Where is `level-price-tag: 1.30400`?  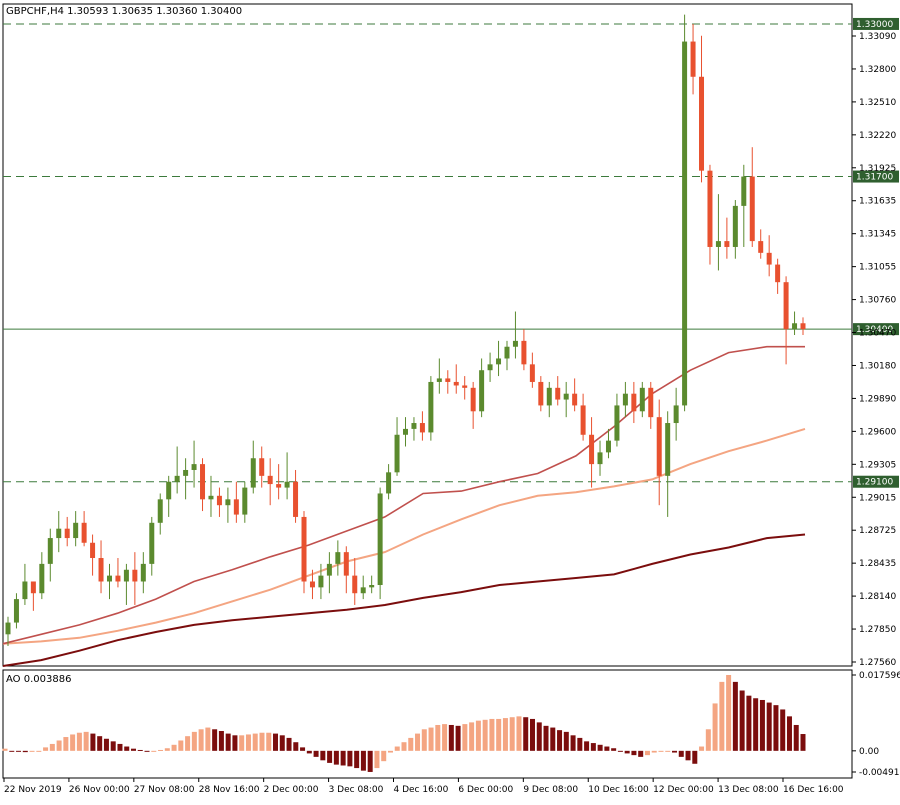
level-price-tag: 1.30400 is located at coordinates (876, 329).